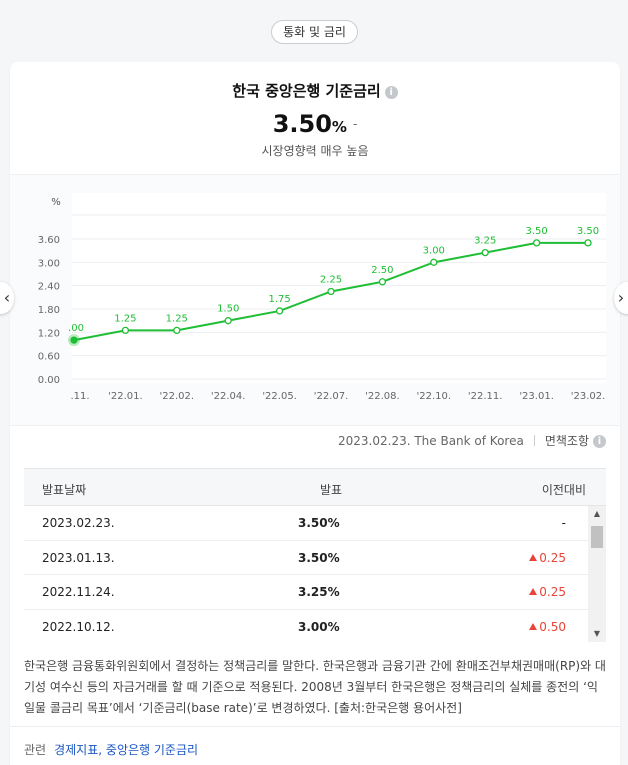 The width and height of the screenshot is (628, 765). What do you see at coordinates (599, 441) in the screenshot?
I see `disclaimer-info-icon: i` at bounding box center [599, 441].